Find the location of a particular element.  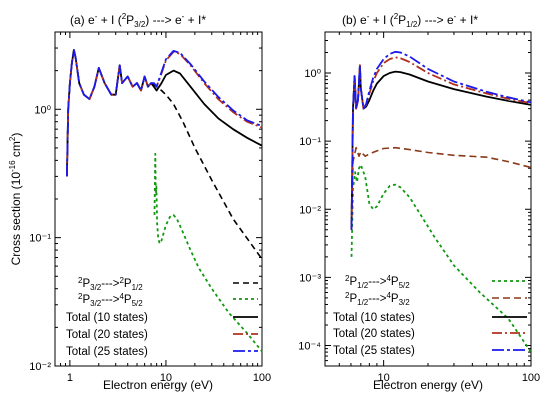

panel-a-ylabel: Cross section (10-16 cm2) is located at coordinates (15, 199).